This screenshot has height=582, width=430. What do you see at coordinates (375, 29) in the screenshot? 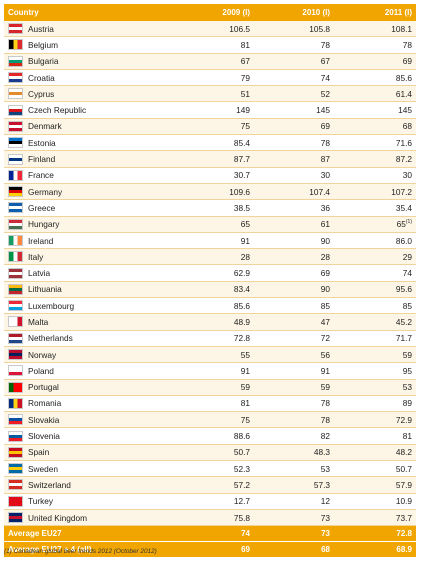
I see `value-cell-2011: 108.1` at bounding box center [375, 29].